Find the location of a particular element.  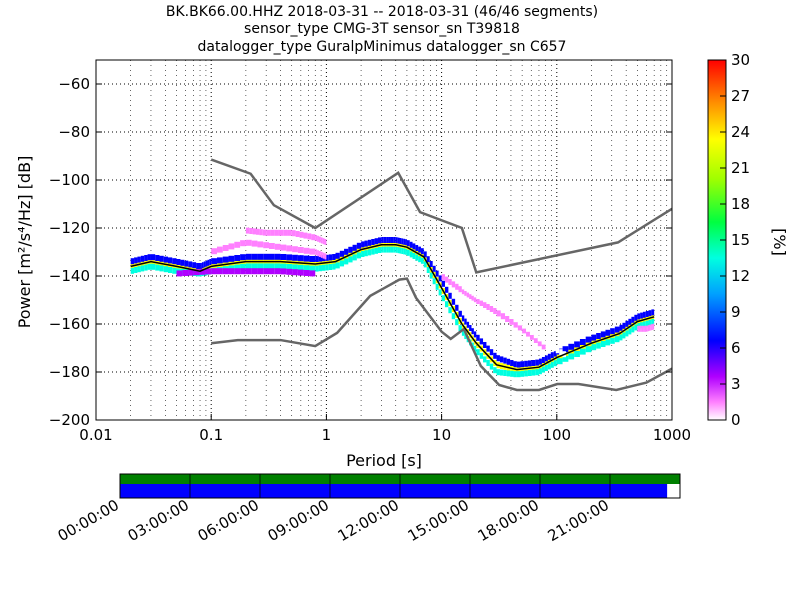

colorbar-label: [%] is located at coordinates (779, 242).